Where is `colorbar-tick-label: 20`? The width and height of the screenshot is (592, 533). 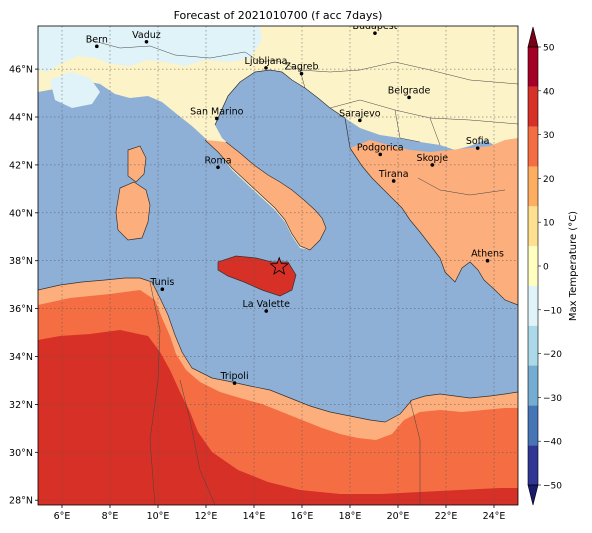
colorbar-tick-label: 20 is located at coordinates (549, 180).